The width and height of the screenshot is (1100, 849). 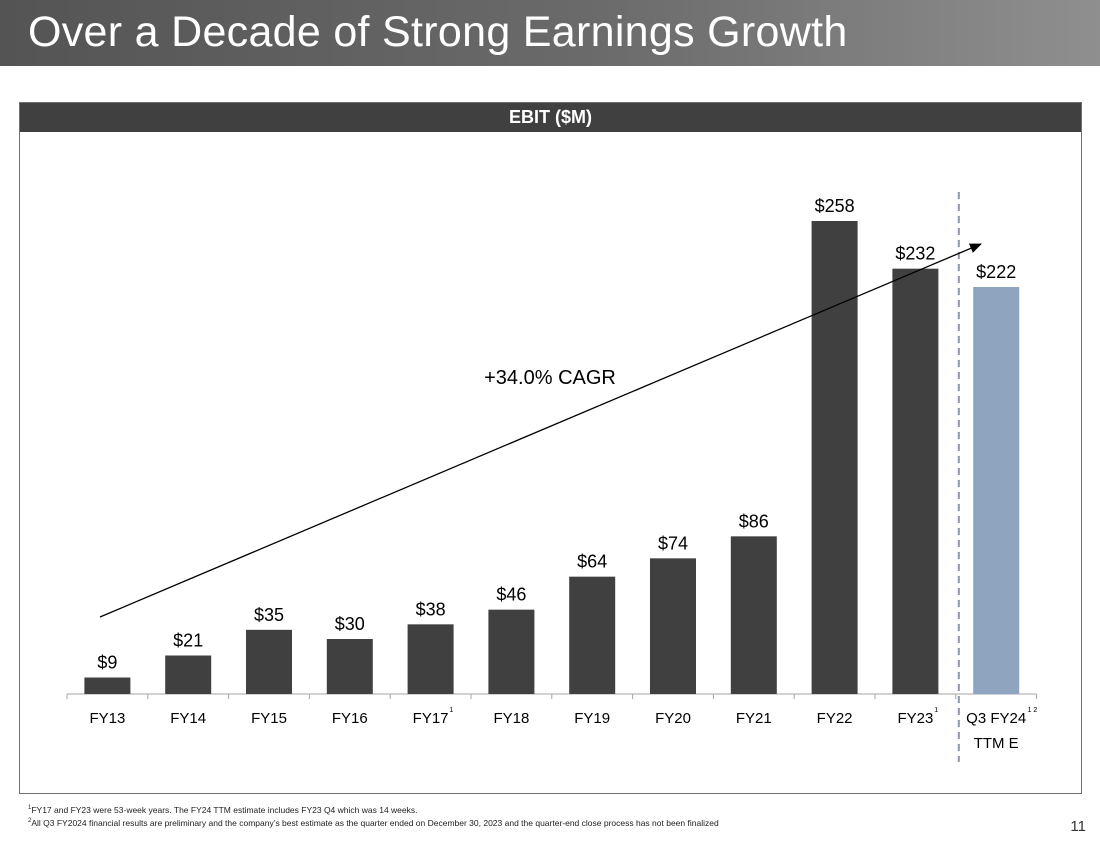 What do you see at coordinates (1033, 710) in the screenshot?
I see `tick-footnote-marker: 1 2` at bounding box center [1033, 710].